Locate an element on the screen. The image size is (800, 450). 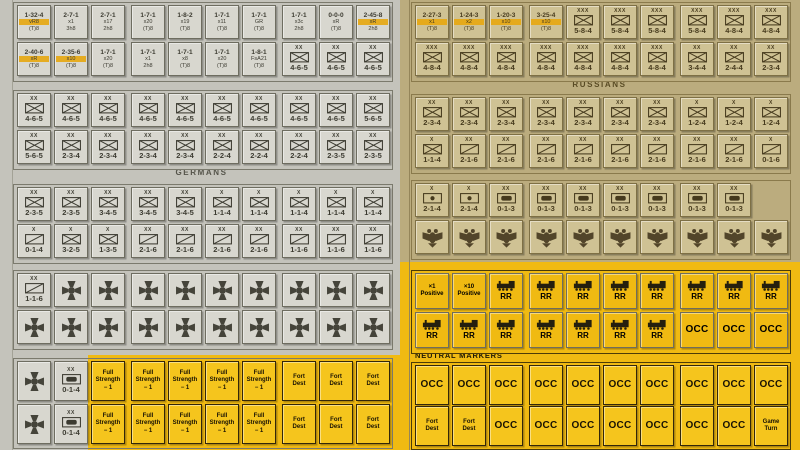
unit-counter: X 0-1-6 is located at coordinates (771, 151).